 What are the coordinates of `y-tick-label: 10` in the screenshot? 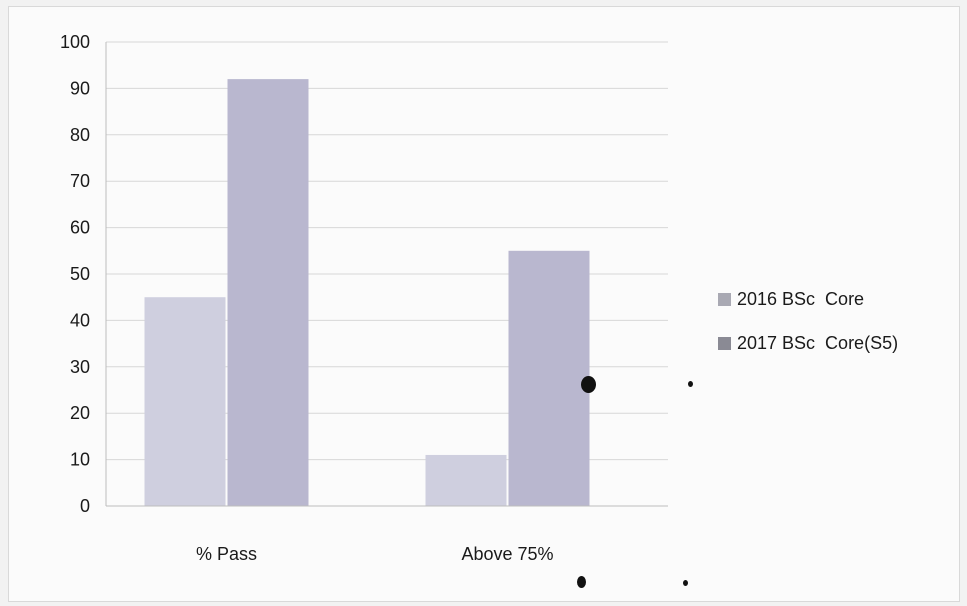 It's located at (80, 460).